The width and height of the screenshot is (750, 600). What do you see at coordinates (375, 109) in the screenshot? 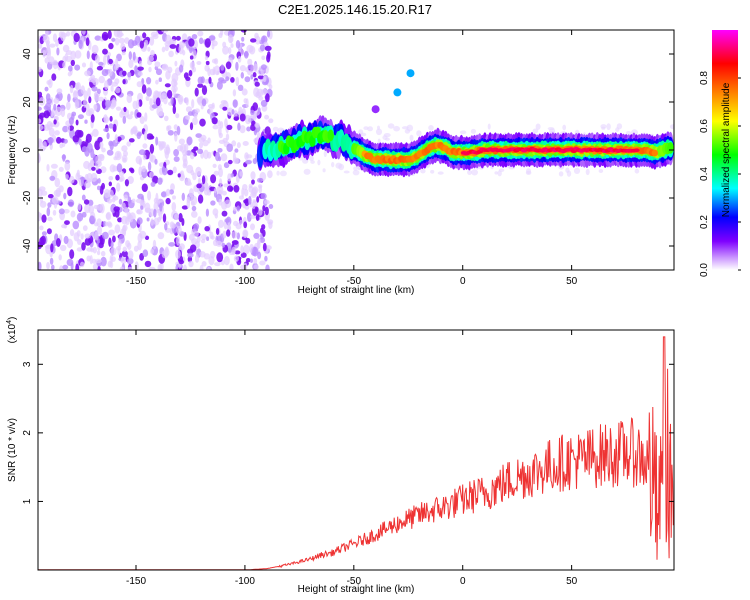
I see `isolated-blob` at bounding box center [375, 109].